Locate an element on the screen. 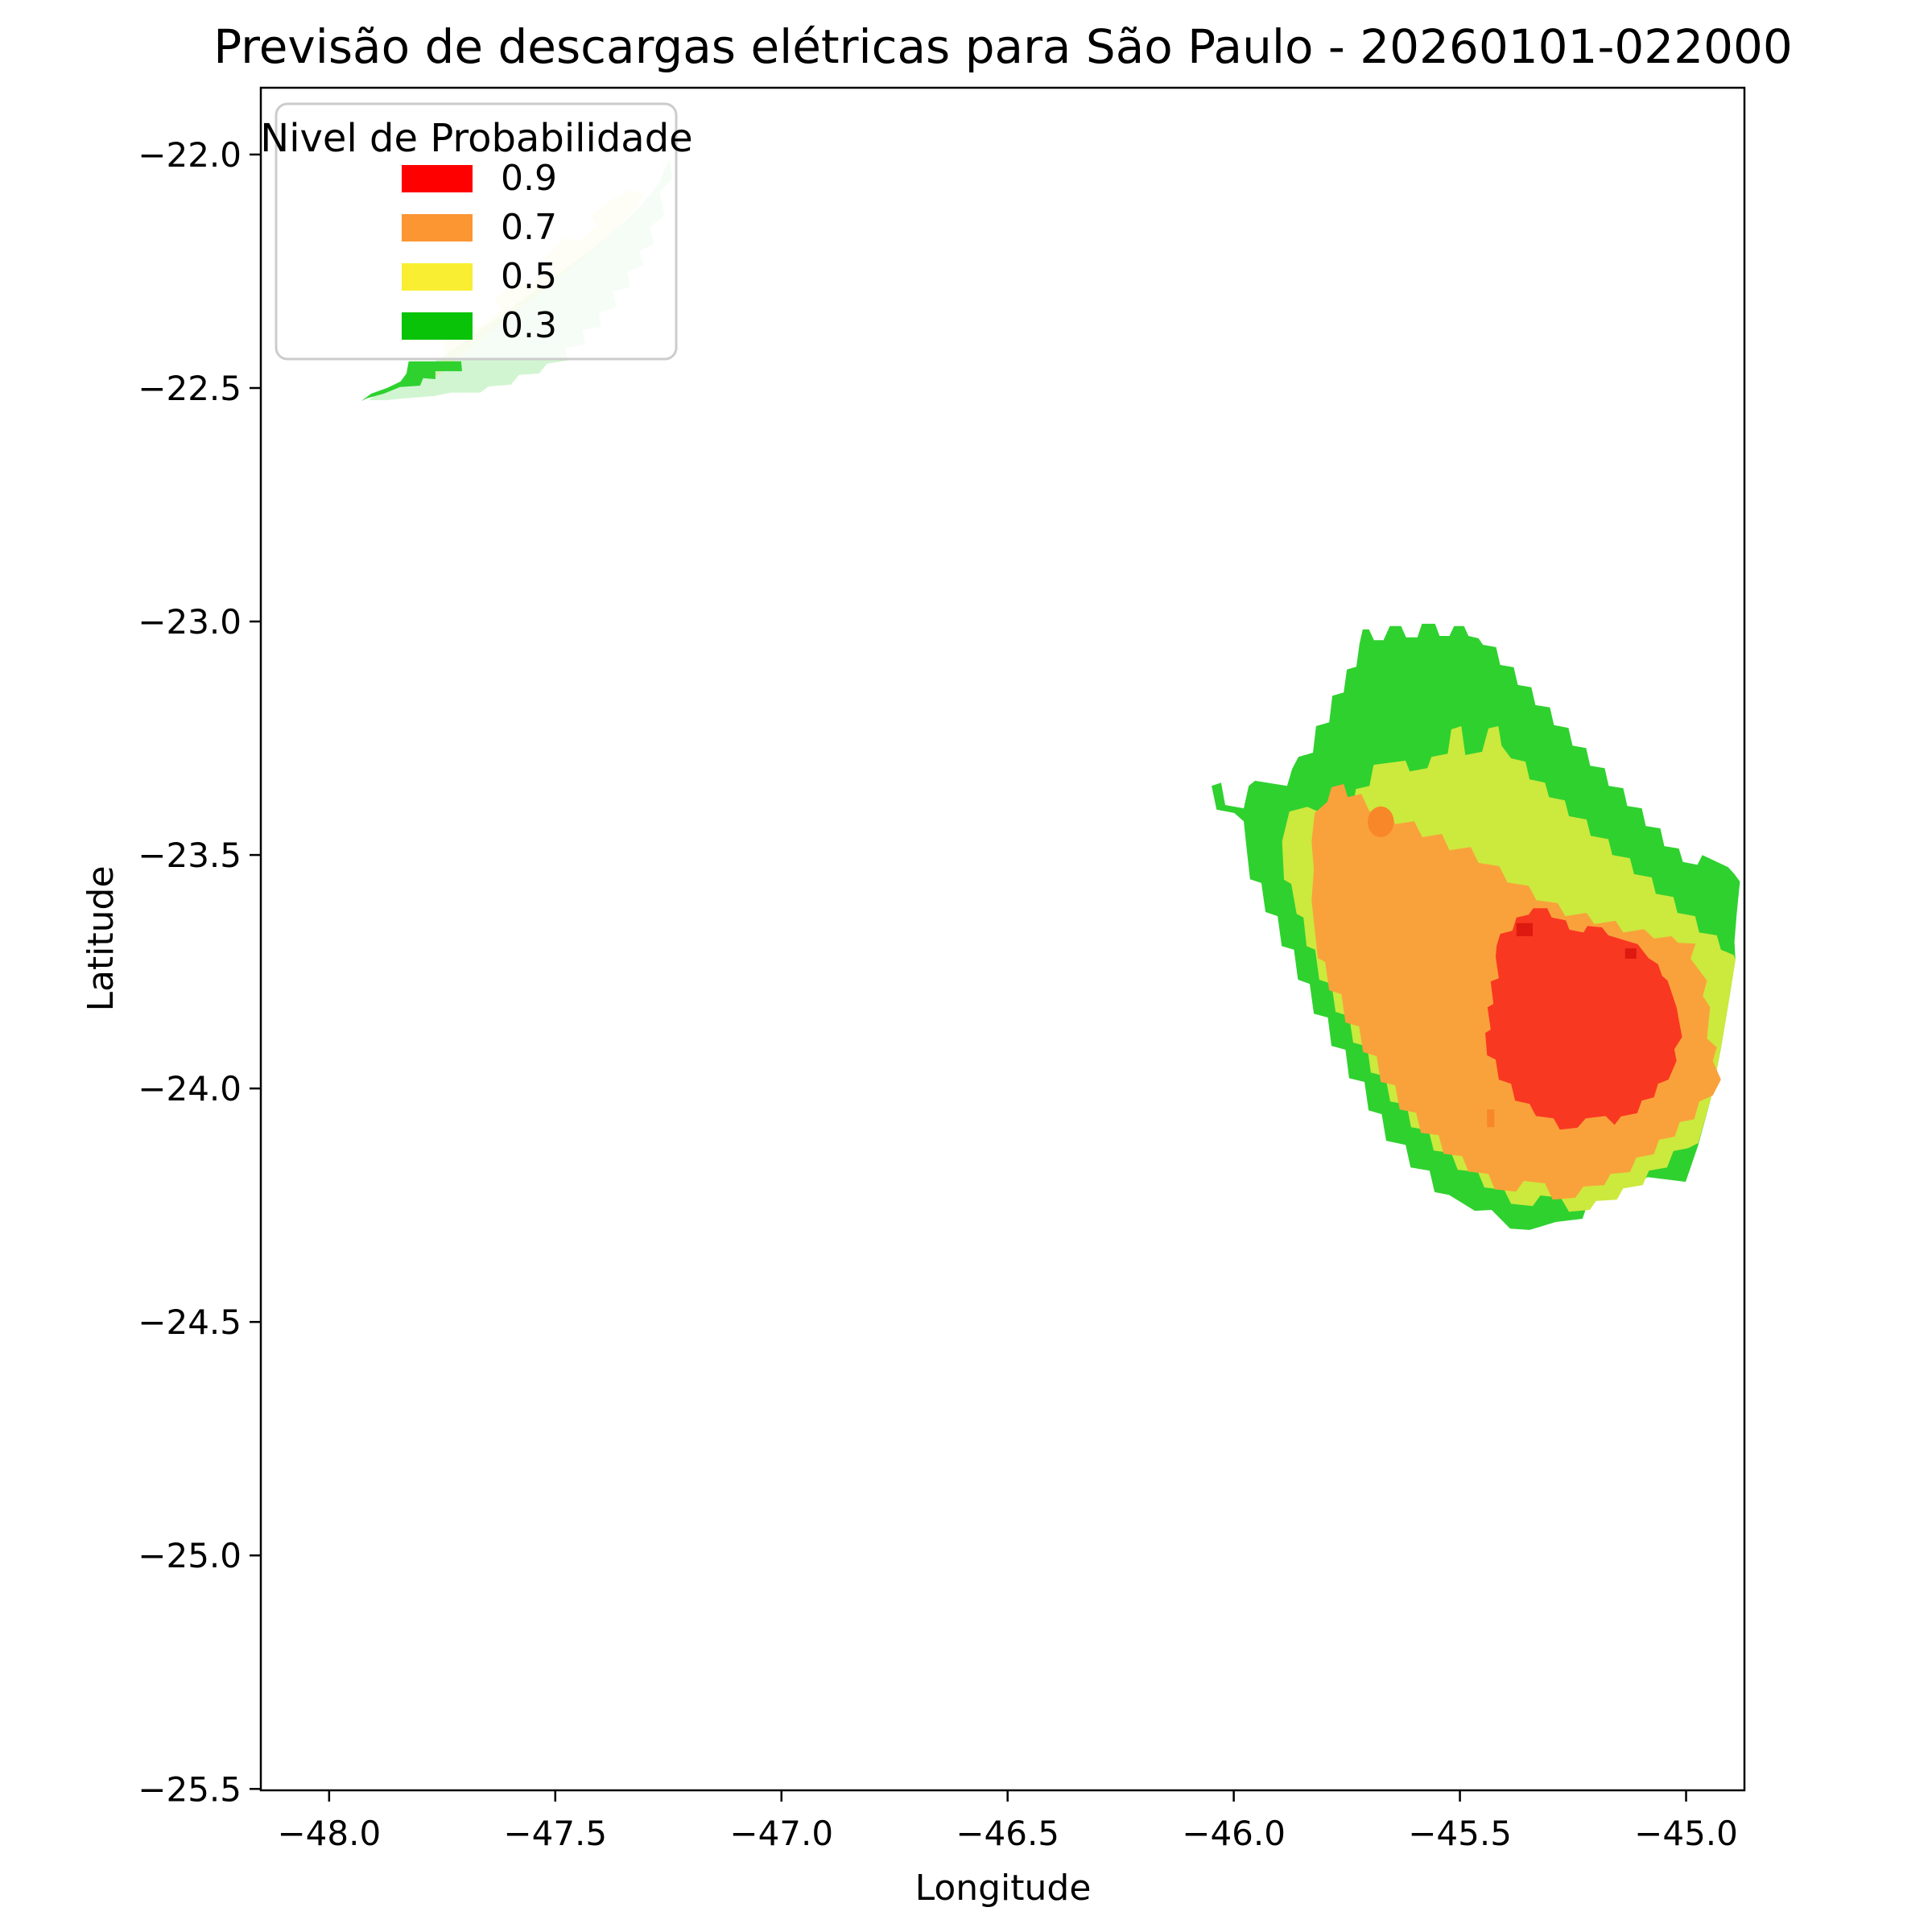 The height and width of the screenshot is (1932, 1932). x-axis-ticks: −48.0 −47.5 −47.0 −46.5 −46.0 −45.5 −45.0 is located at coordinates (1007, 1821).